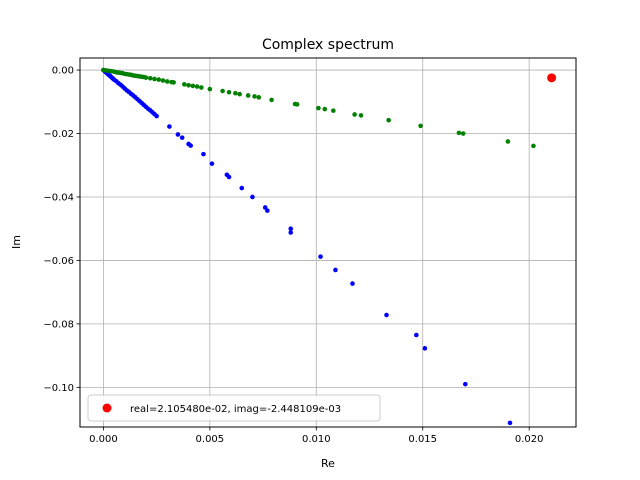 This screenshot has height=480, width=640. I want to click on legend-marker-red-dot, so click(107, 408).